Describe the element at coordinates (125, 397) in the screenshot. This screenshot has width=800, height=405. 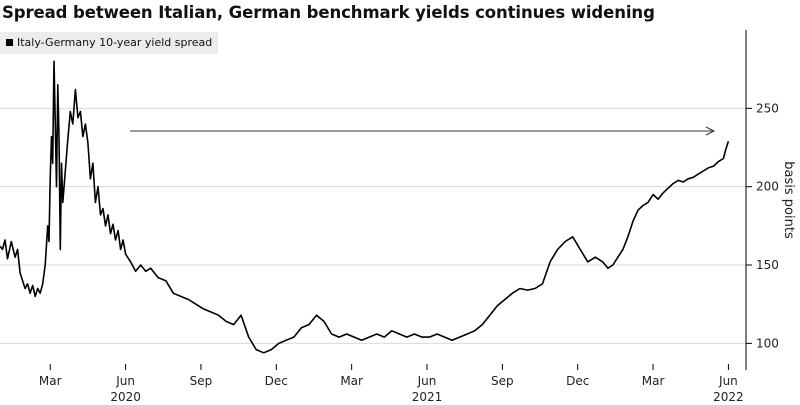
I see `year-label-2020: 2020` at that location.